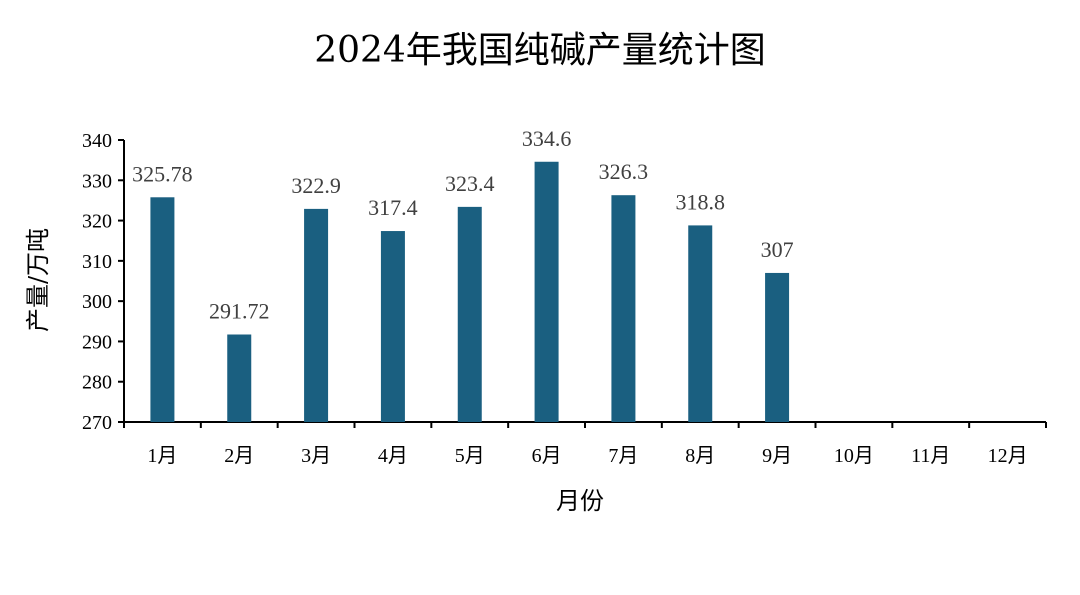 The width and height of the screenshot is (1080, 595). What do you see at coordinates (854, 456) in the screenshot?
I see `x-tick-label: 10月` at bounding box center [854, 456].